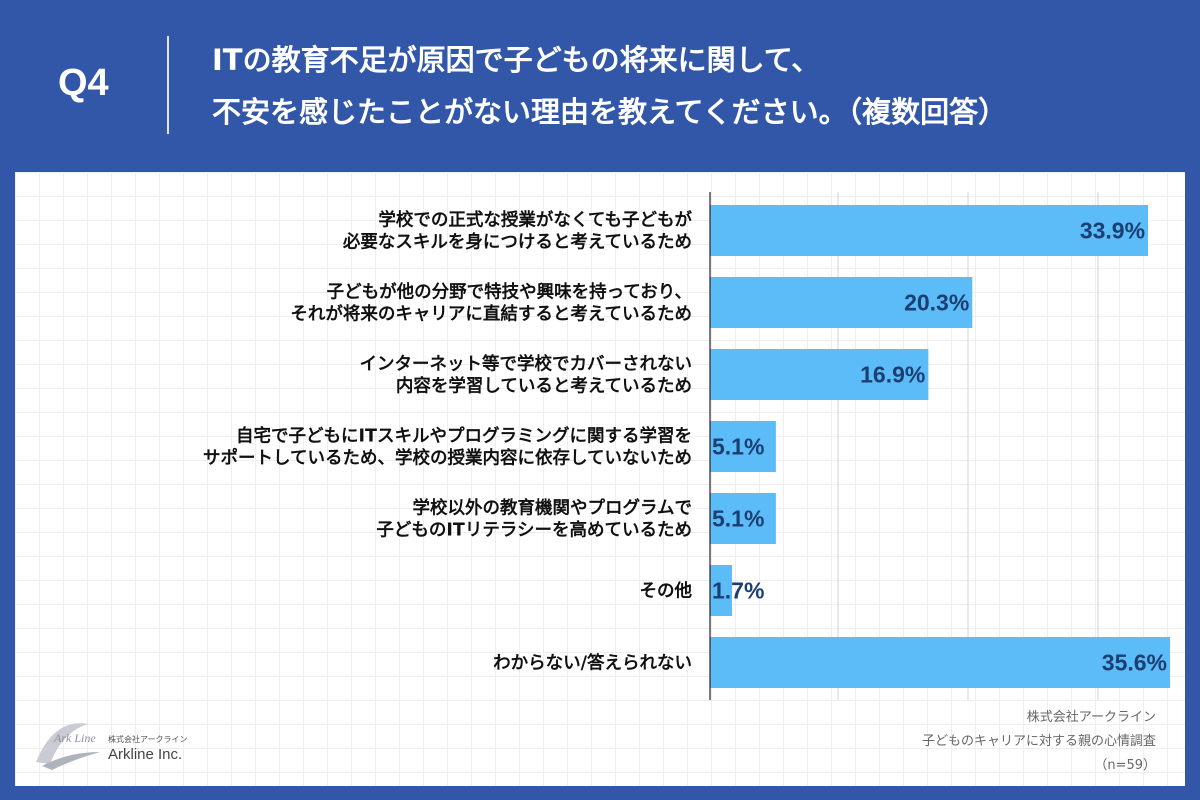  I want to click on source-note: 株式会社アークライン 子どものキャリアに対する親の心情調査 （n=59）, so click(1039, 742).